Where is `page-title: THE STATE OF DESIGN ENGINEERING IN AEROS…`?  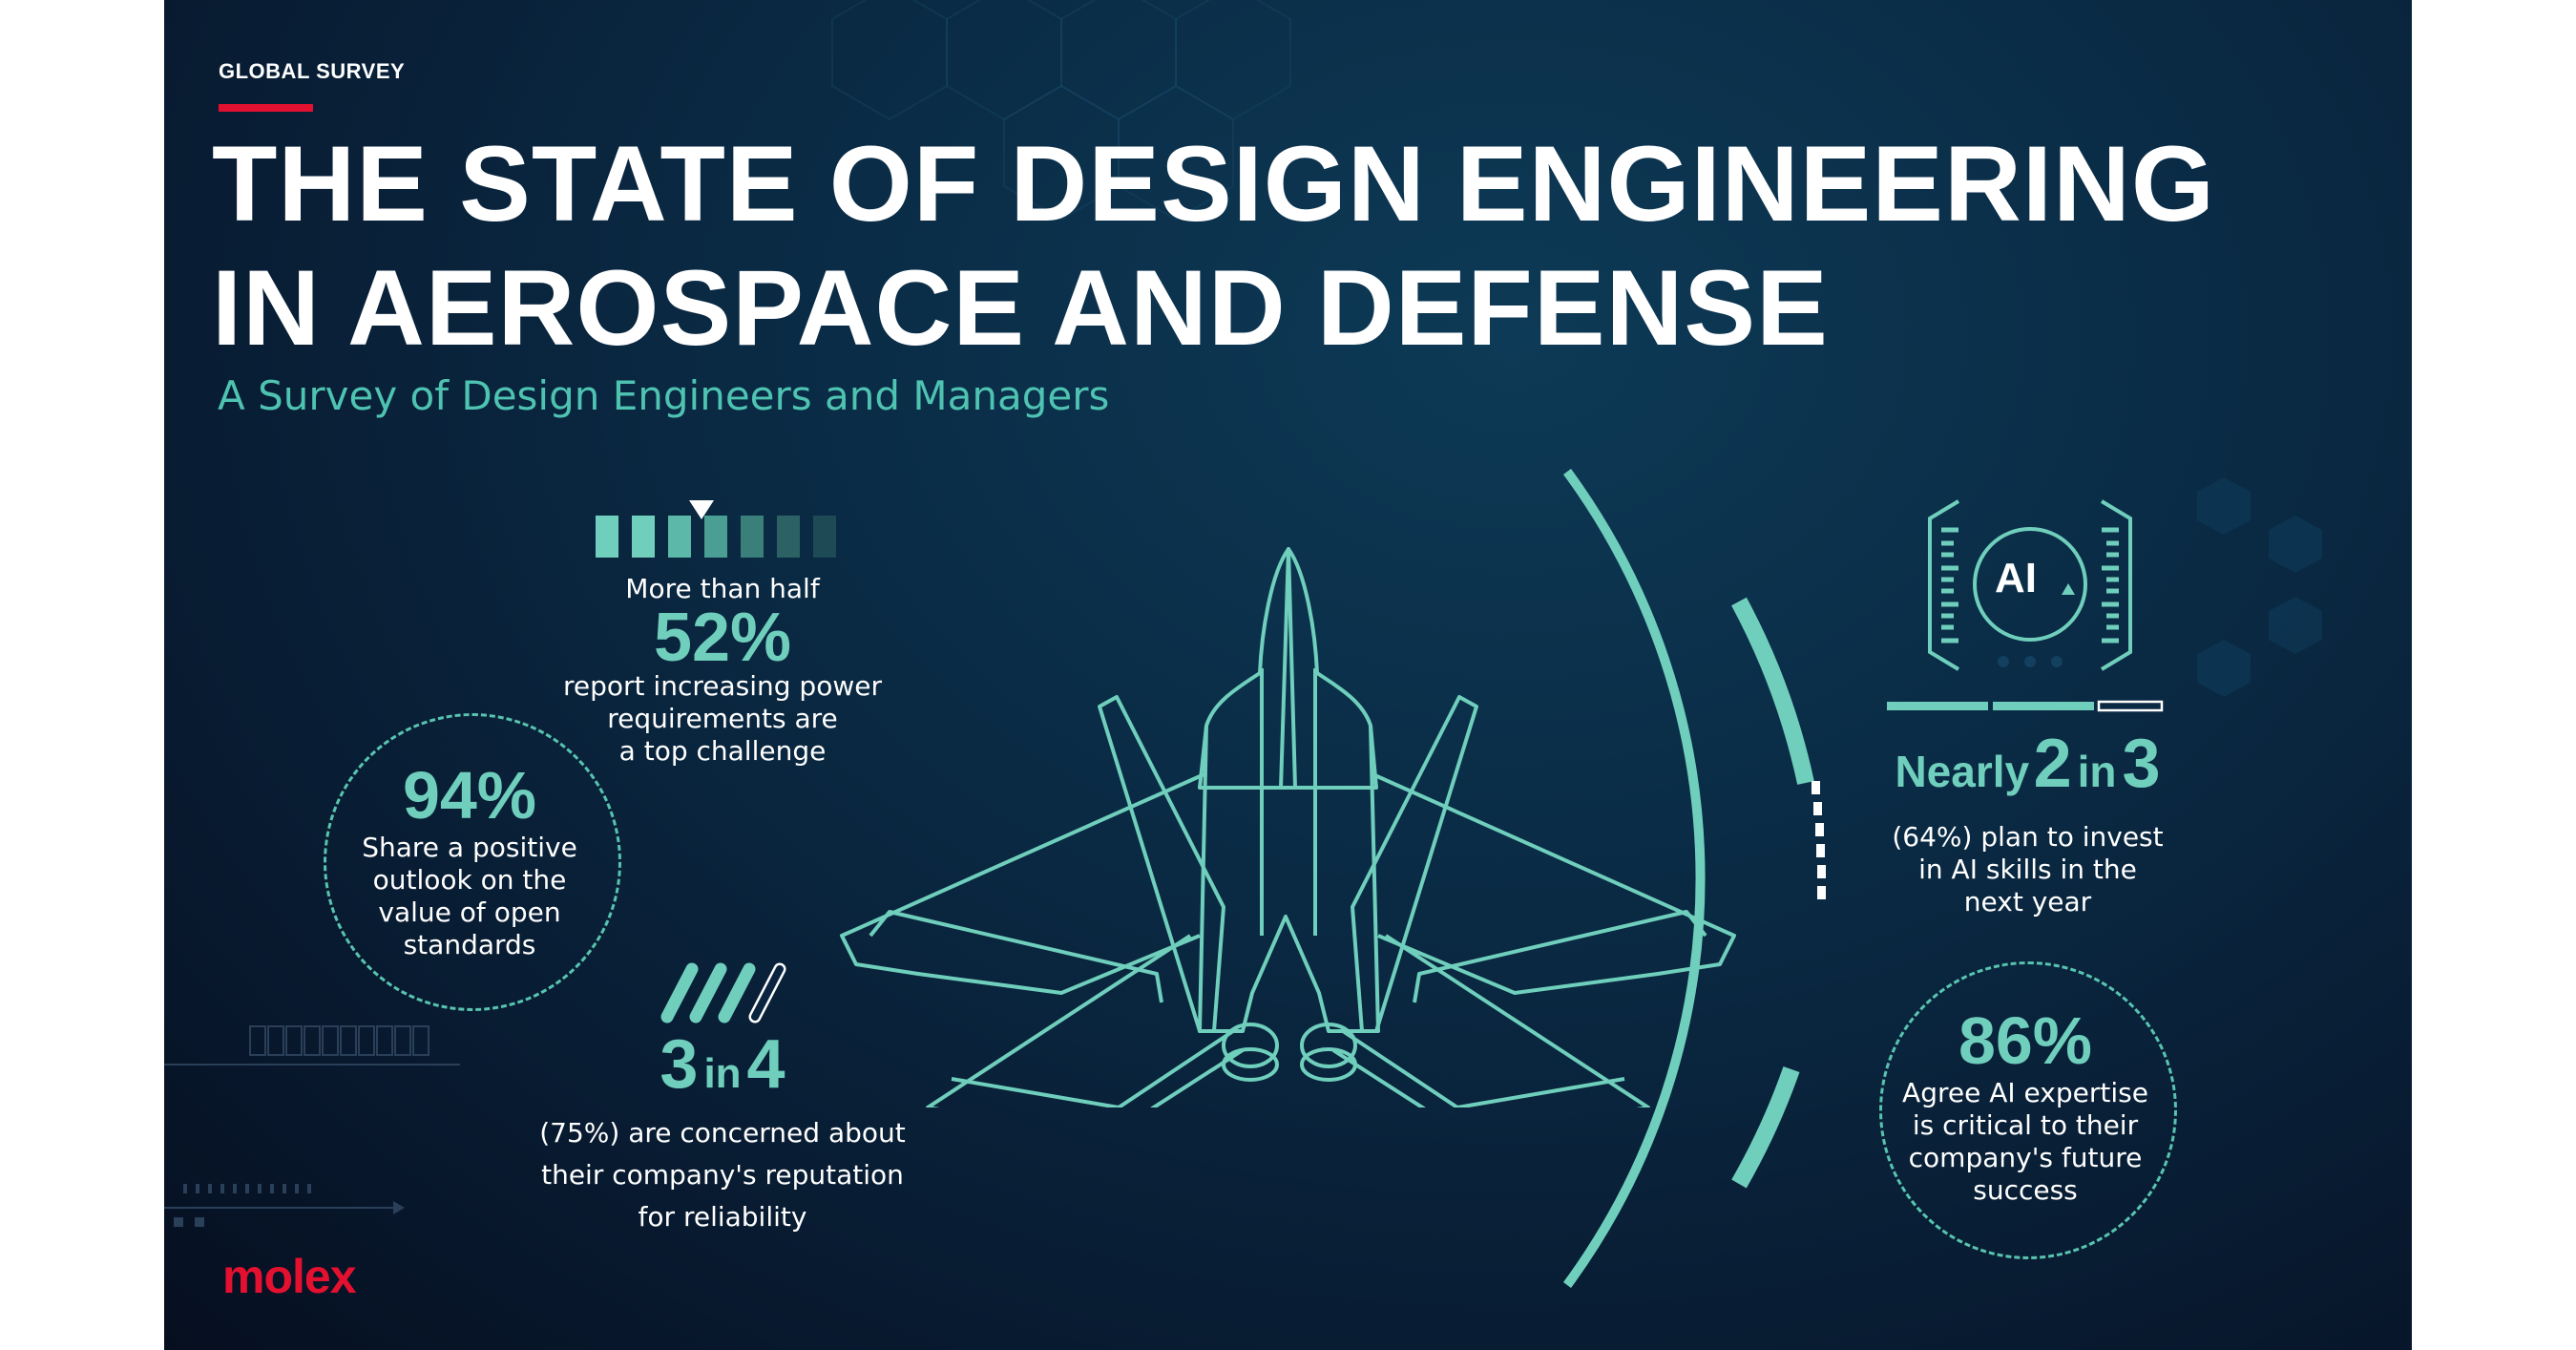
page-title: THE STATE OF DESIGN ENGINEERING IN AEROS… is located at coordinates (1213, 246).